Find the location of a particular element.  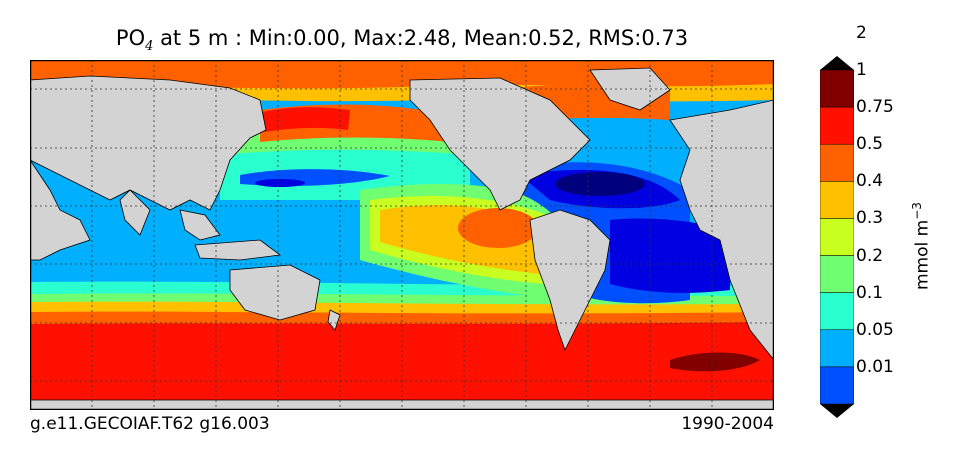

colorbar-tick-label: 0.01 is located at coordinates (875, 366).